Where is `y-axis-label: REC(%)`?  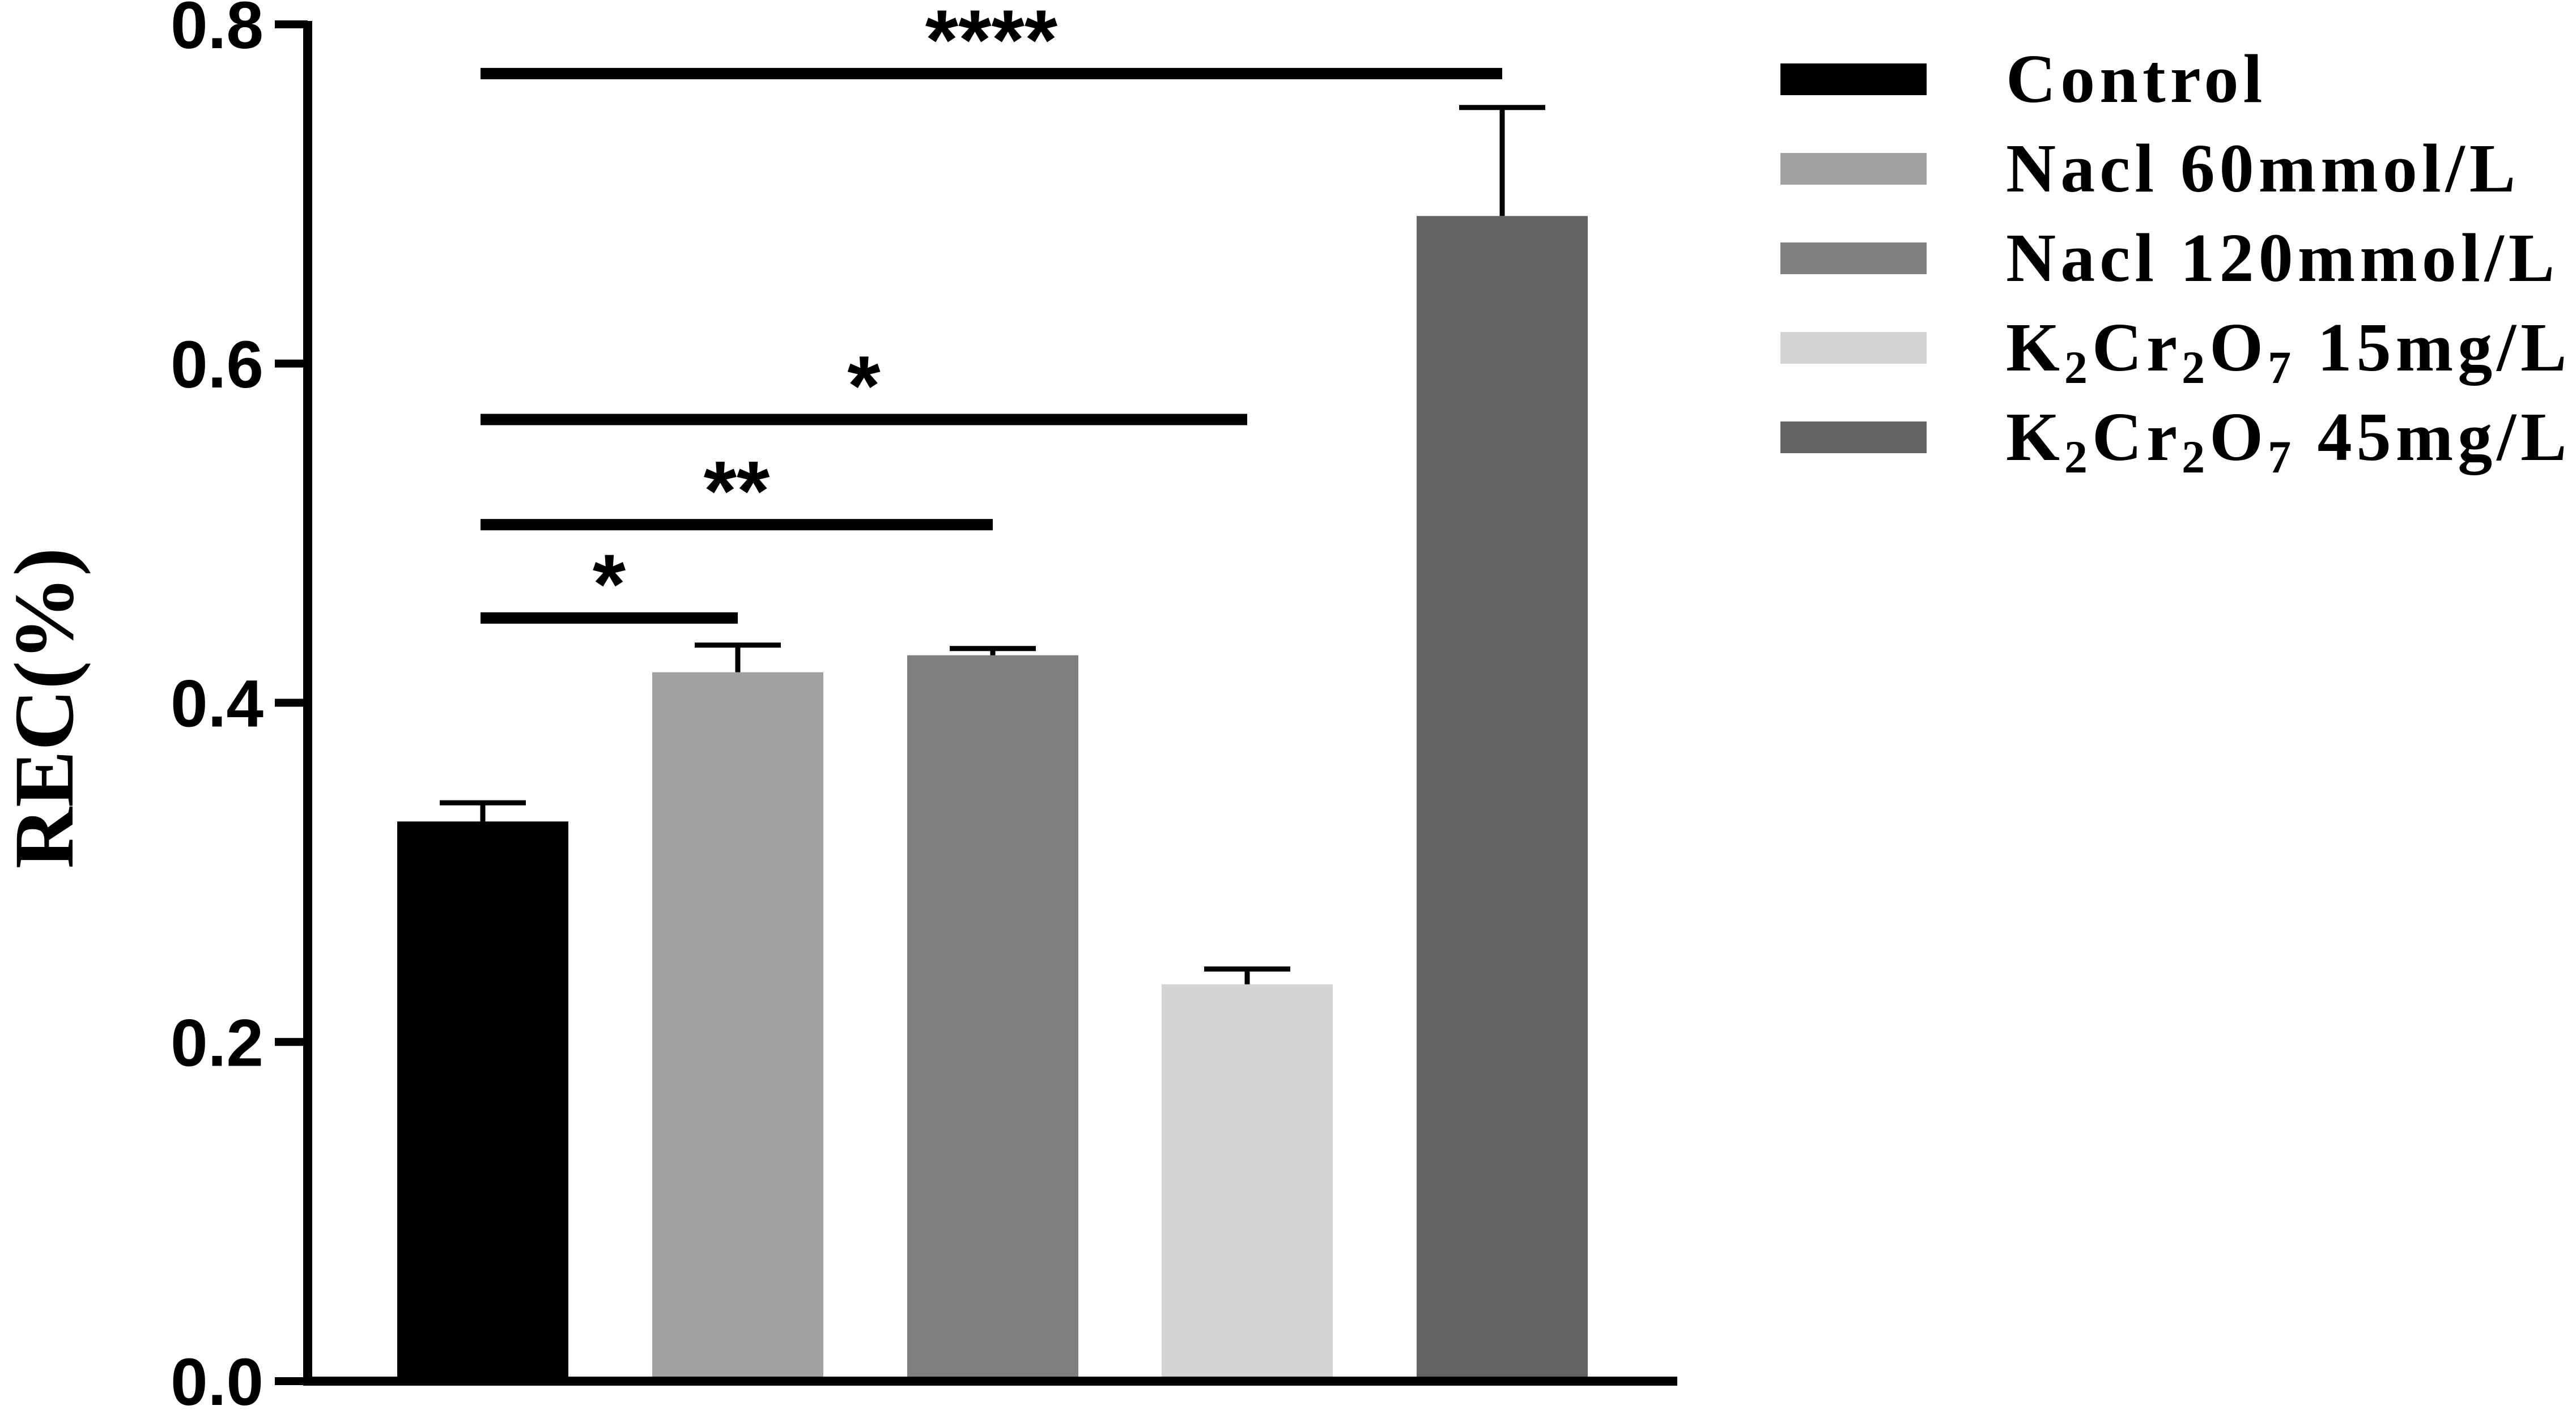
y-axis-label: REC(%) is located at coordinates (45, 708).